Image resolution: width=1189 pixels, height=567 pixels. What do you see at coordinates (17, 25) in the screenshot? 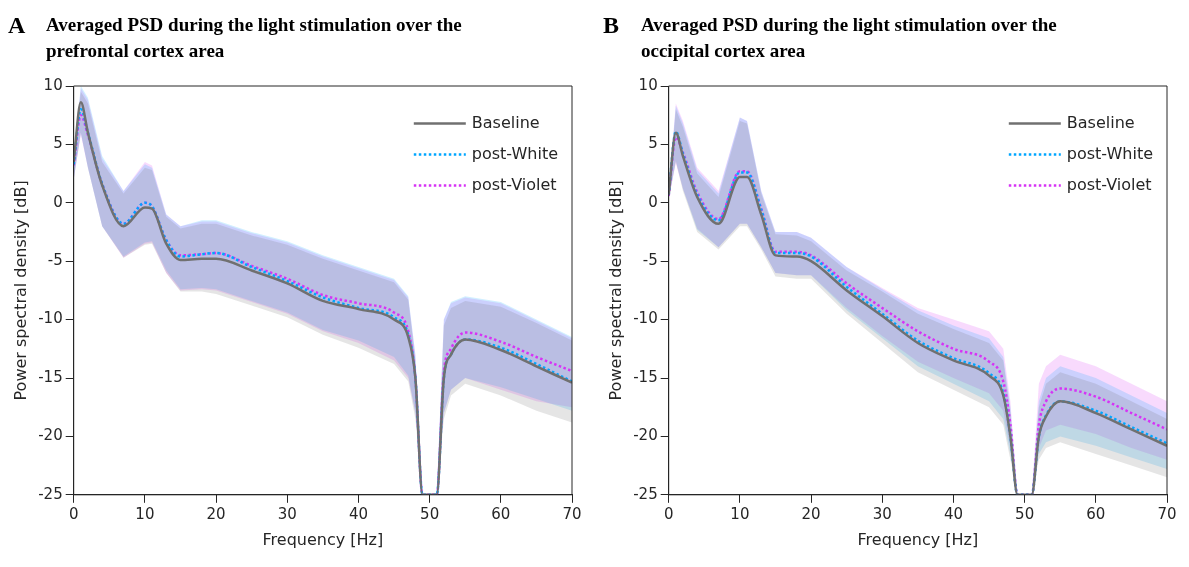
I see `text: A` at bounding box center [17, 25].